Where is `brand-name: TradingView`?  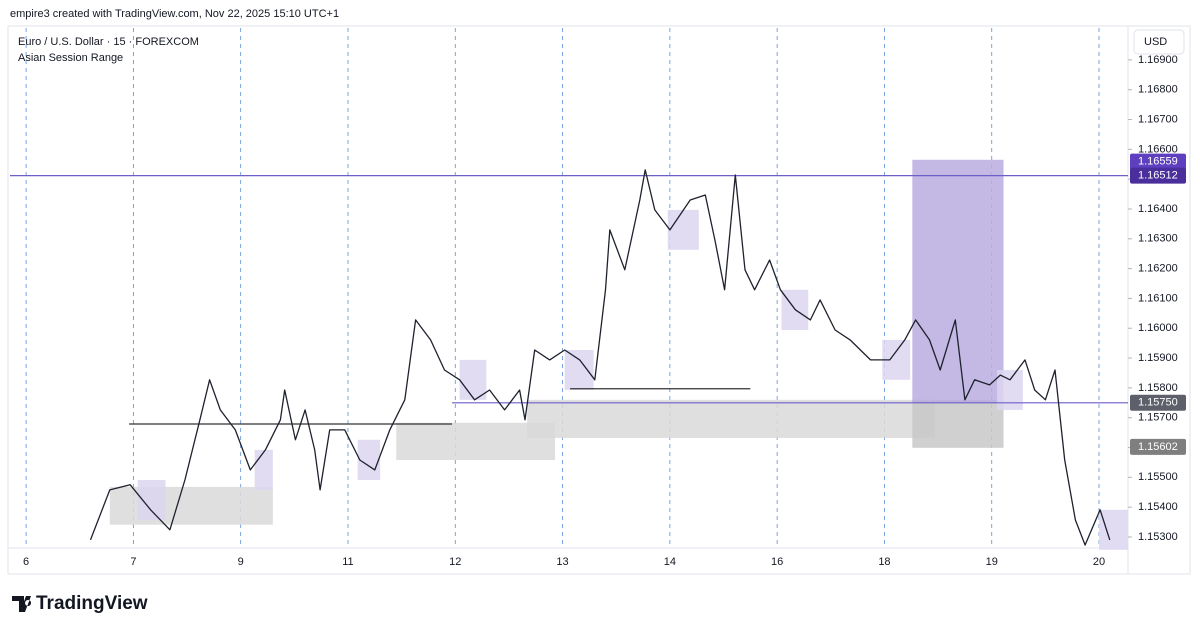
brand-name: TradingView is located at coordinates (92, 603).